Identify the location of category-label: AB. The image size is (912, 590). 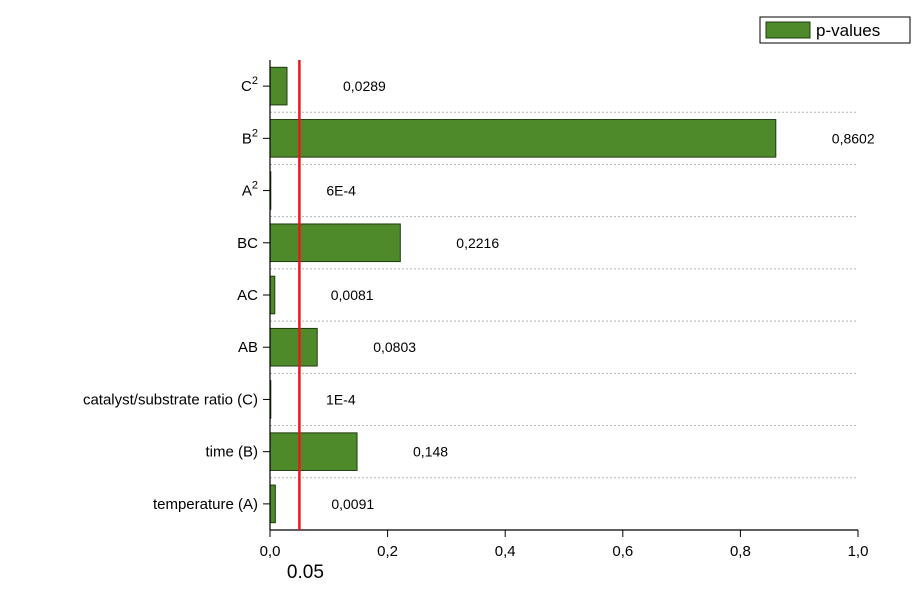
(248, 347).